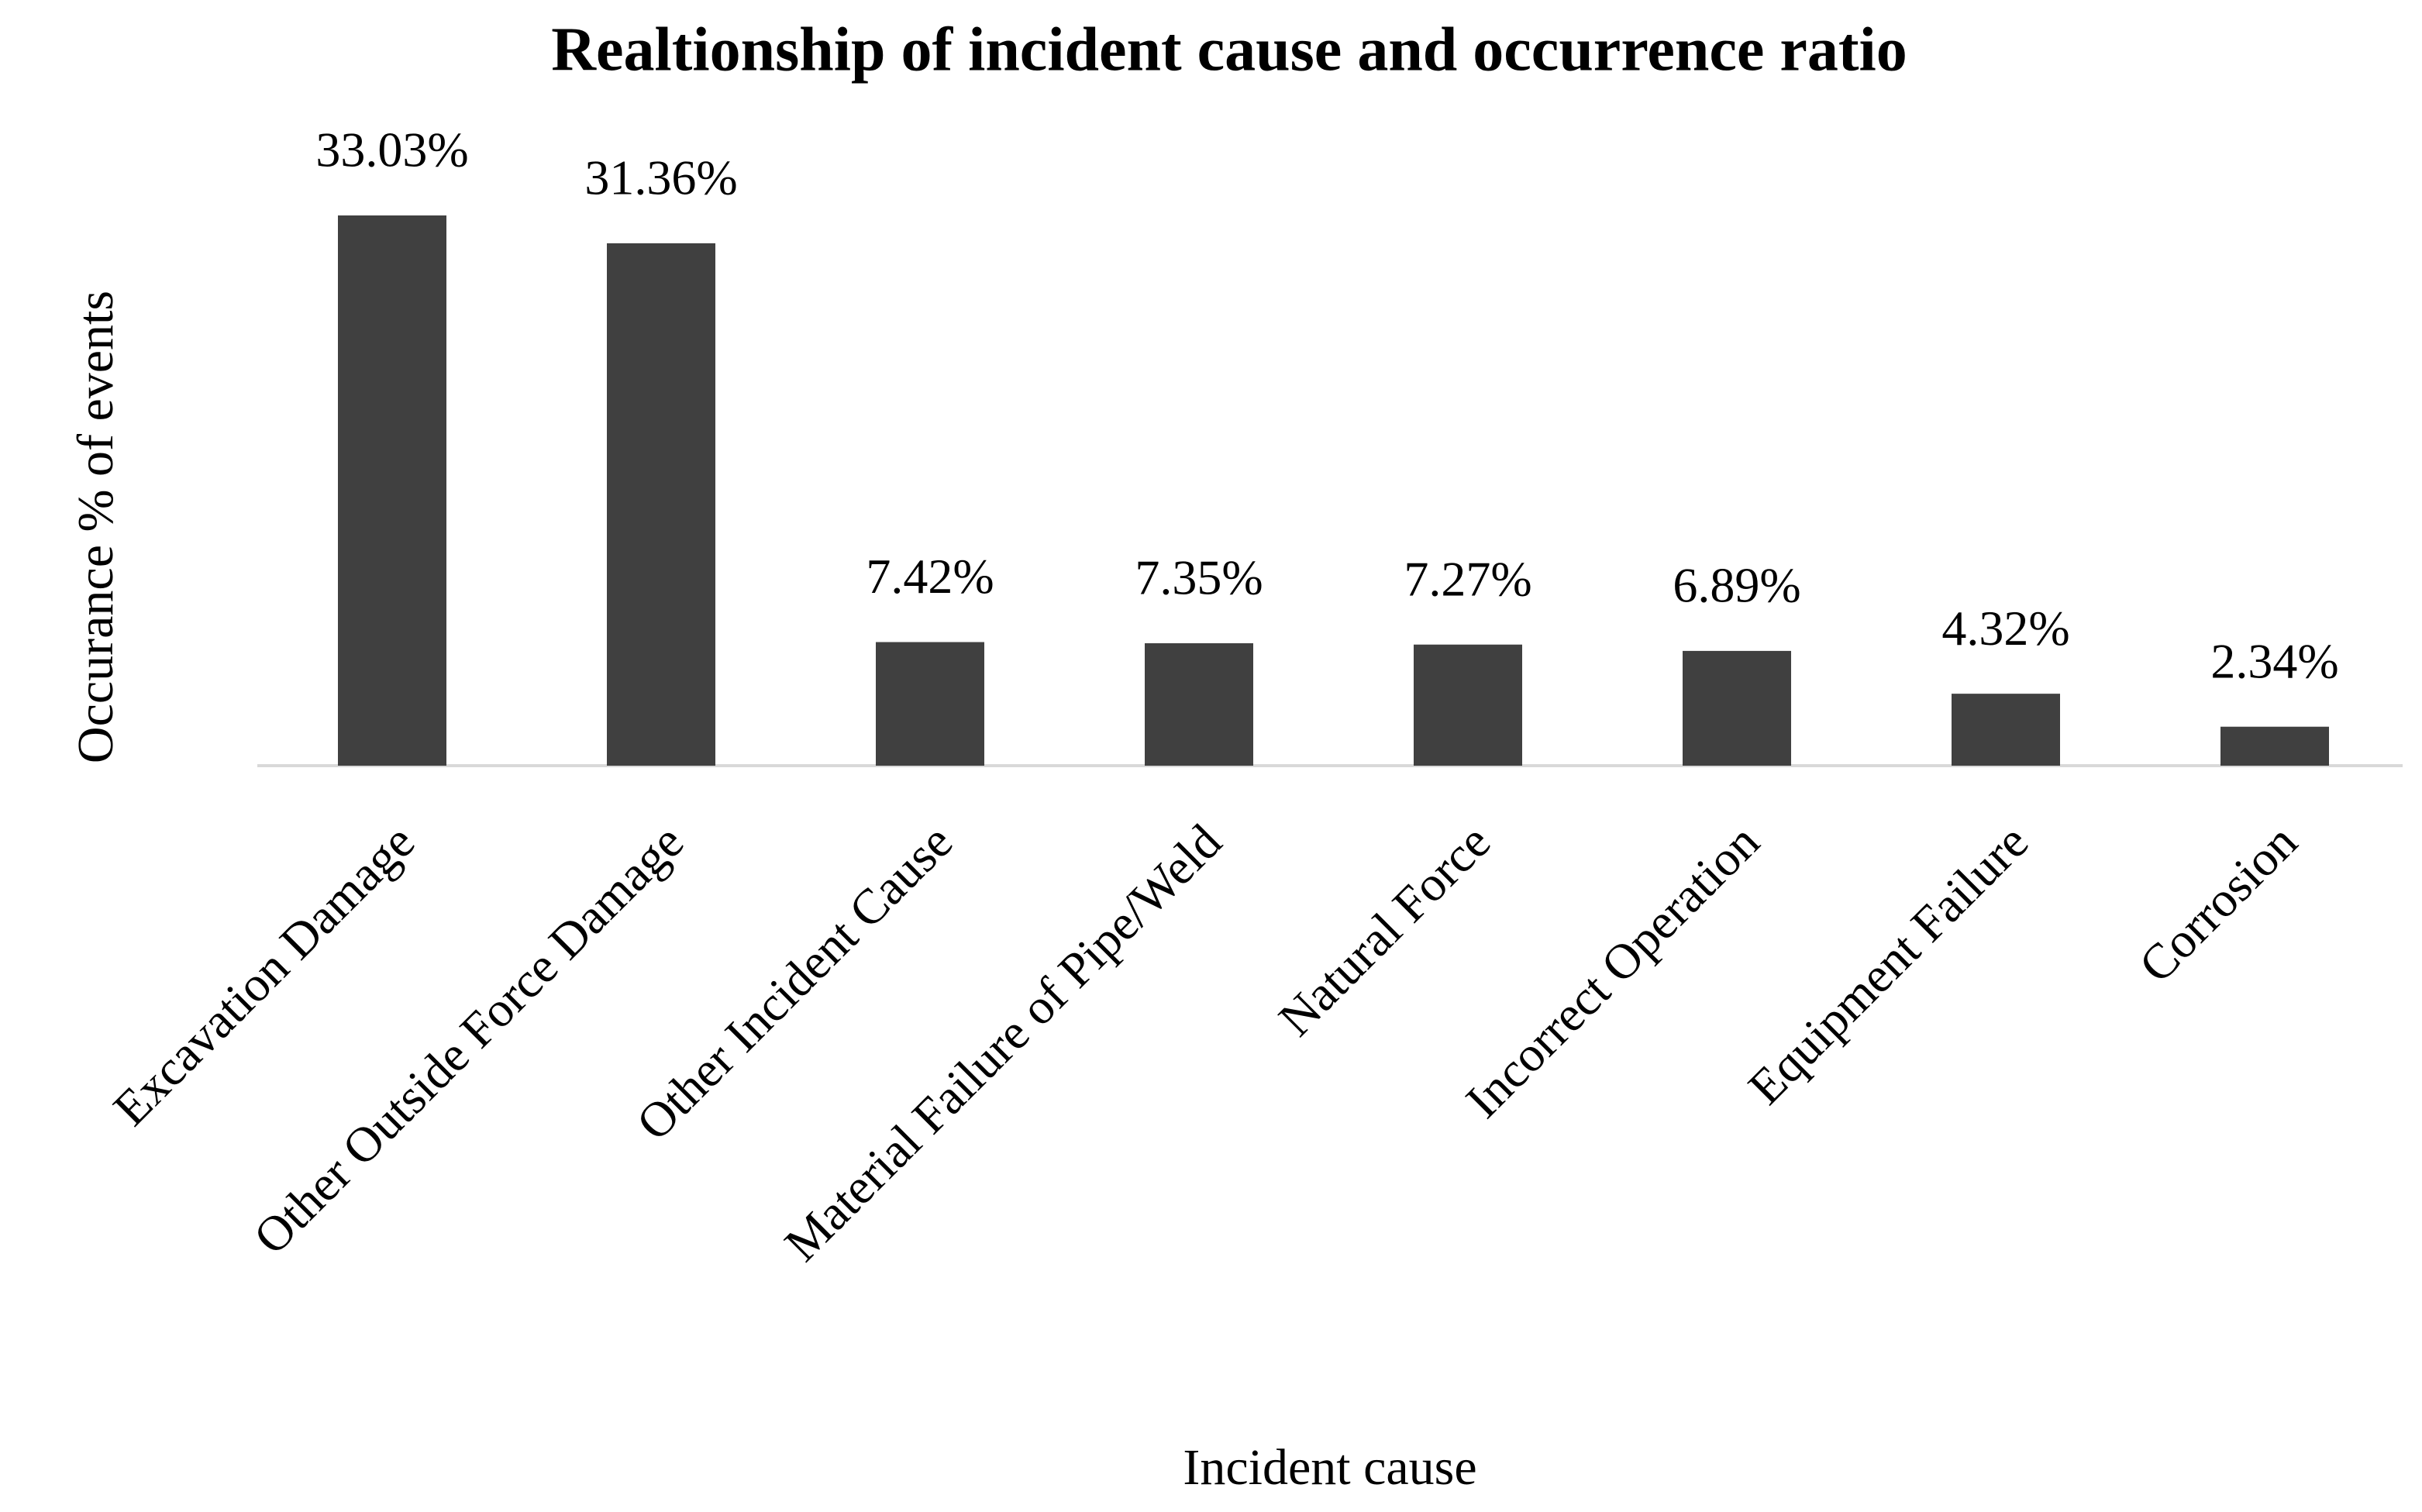 This screenshot has width=2422, height=1512. I want to click on x-tick-label: Equipment Failure, so click(1888, 964).